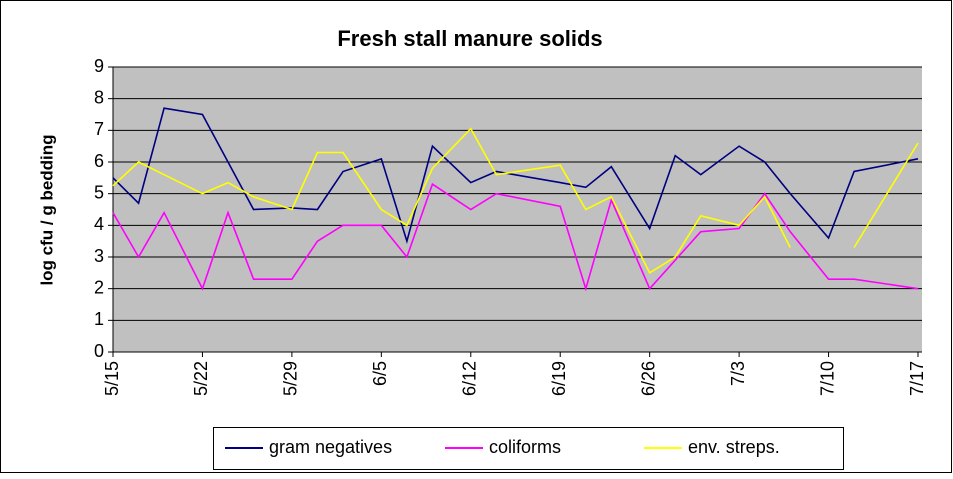 The height and width of the screenshot is (479, 953). Describe the element at coordinates (46, 209) in the screenshot. I see `y-axis-label: log cfu / g bedding` at that location.